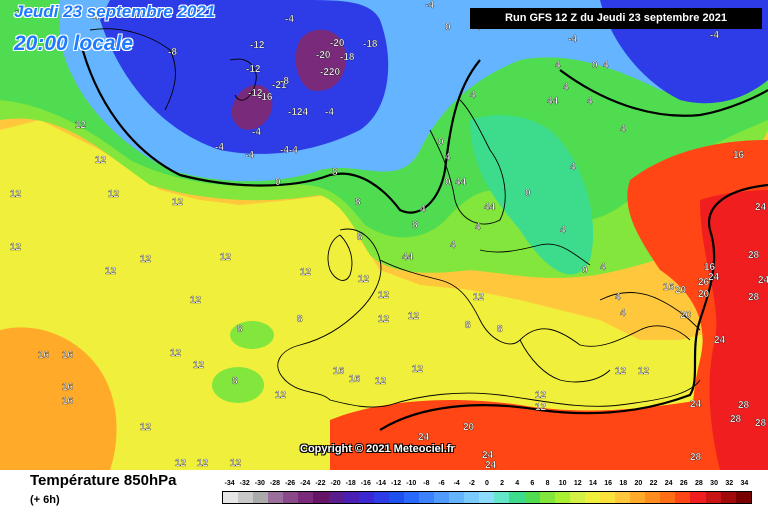 Image resolution: width=768 pixels, height=512 pixels. What do you see at coordinates (532, 483) in the screenshot?
I see `color-scale-tick: 6` at bounding box center [532, 483].